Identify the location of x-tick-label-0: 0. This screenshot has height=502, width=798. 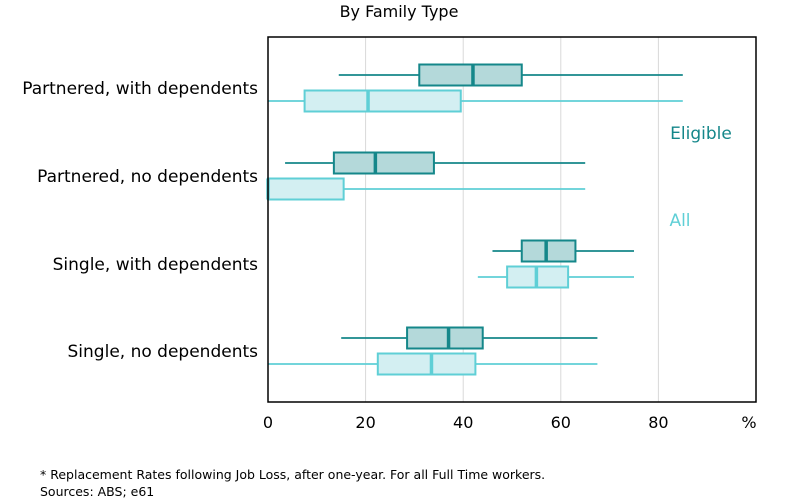
(268, 422).